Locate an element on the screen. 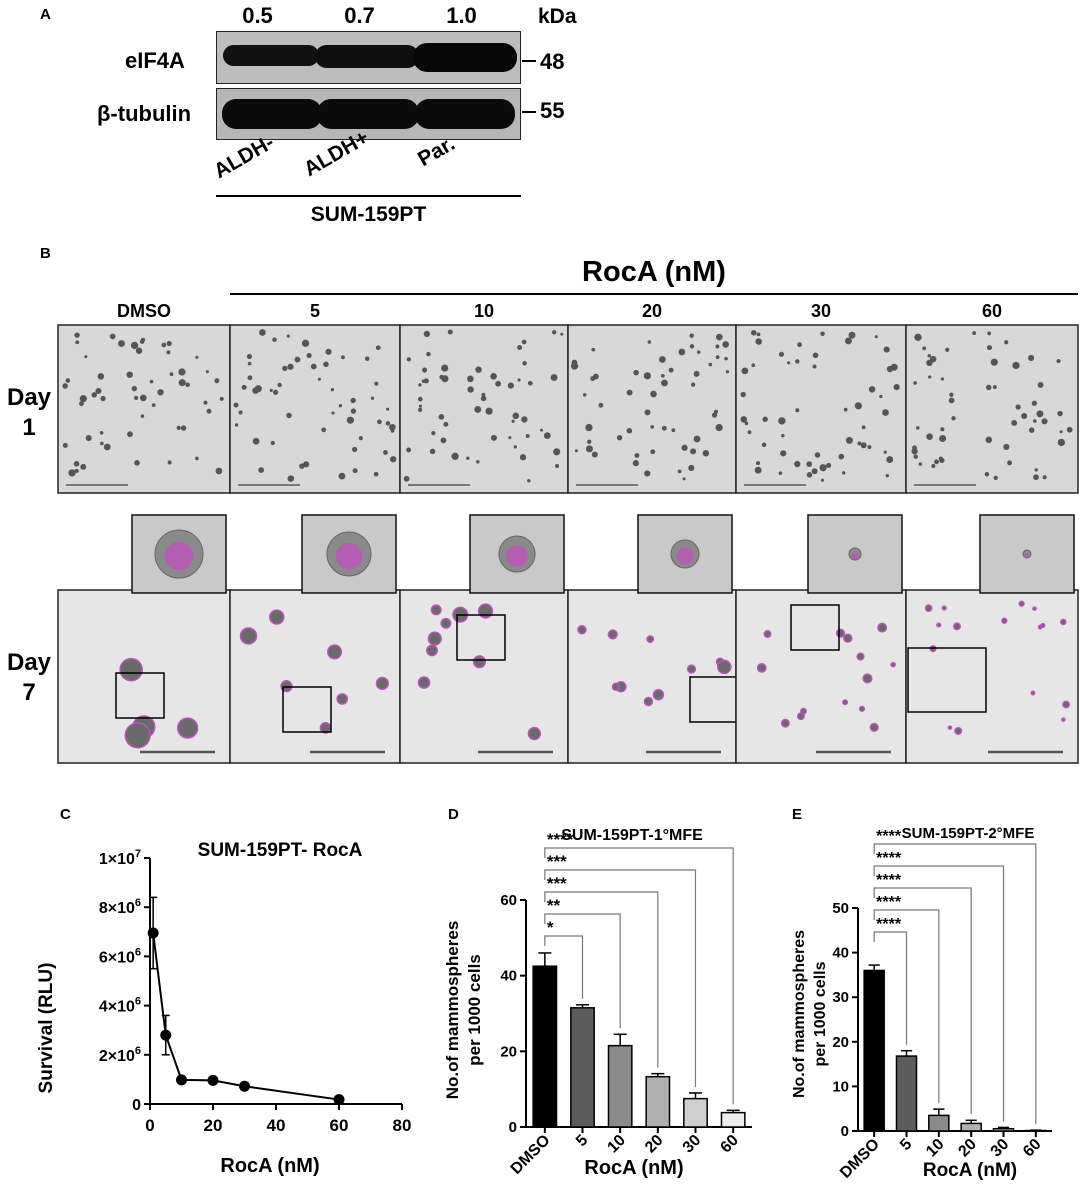 Image resolution: width=1084 pixels, height=1186 pixels. zoom-inset is located at coordinates (517, 554).